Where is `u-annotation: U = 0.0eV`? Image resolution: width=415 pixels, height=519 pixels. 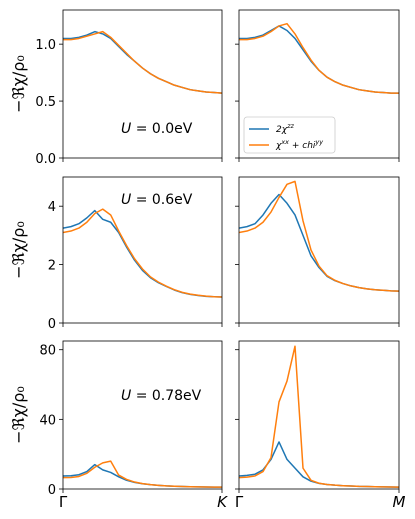
u-annotation: U = 0.0eV is located at coordinates (157, 129).